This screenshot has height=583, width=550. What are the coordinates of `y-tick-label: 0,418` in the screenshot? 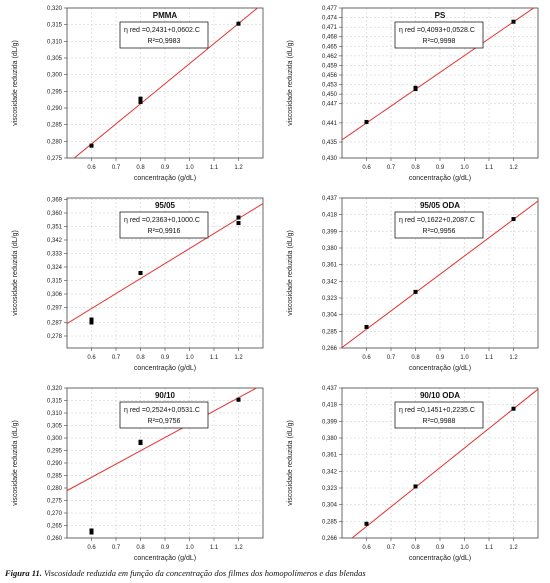 It's located at (330, 406).